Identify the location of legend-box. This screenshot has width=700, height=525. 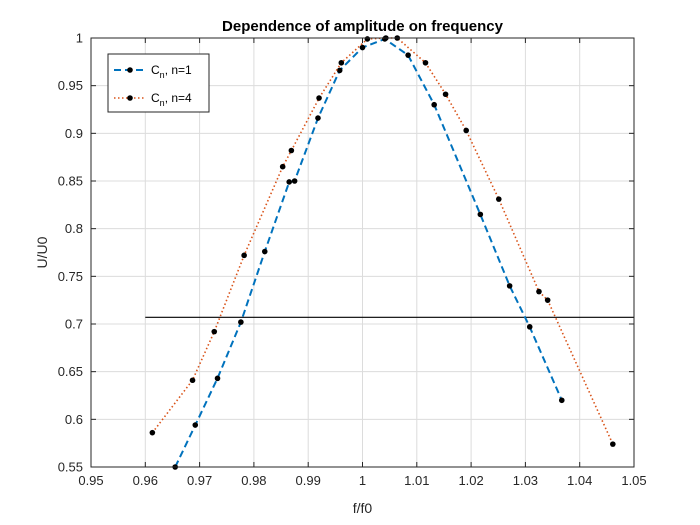
(158, 83).